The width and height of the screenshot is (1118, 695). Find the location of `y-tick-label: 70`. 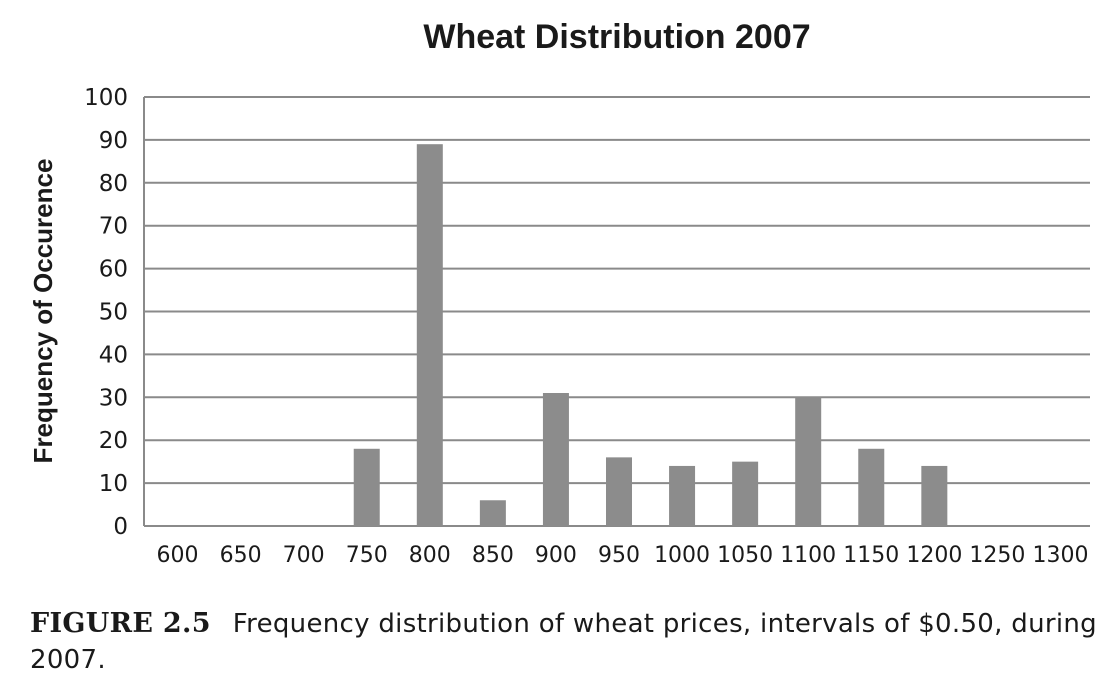

y-tick-label: 70 is located at coordinates (113, 227).